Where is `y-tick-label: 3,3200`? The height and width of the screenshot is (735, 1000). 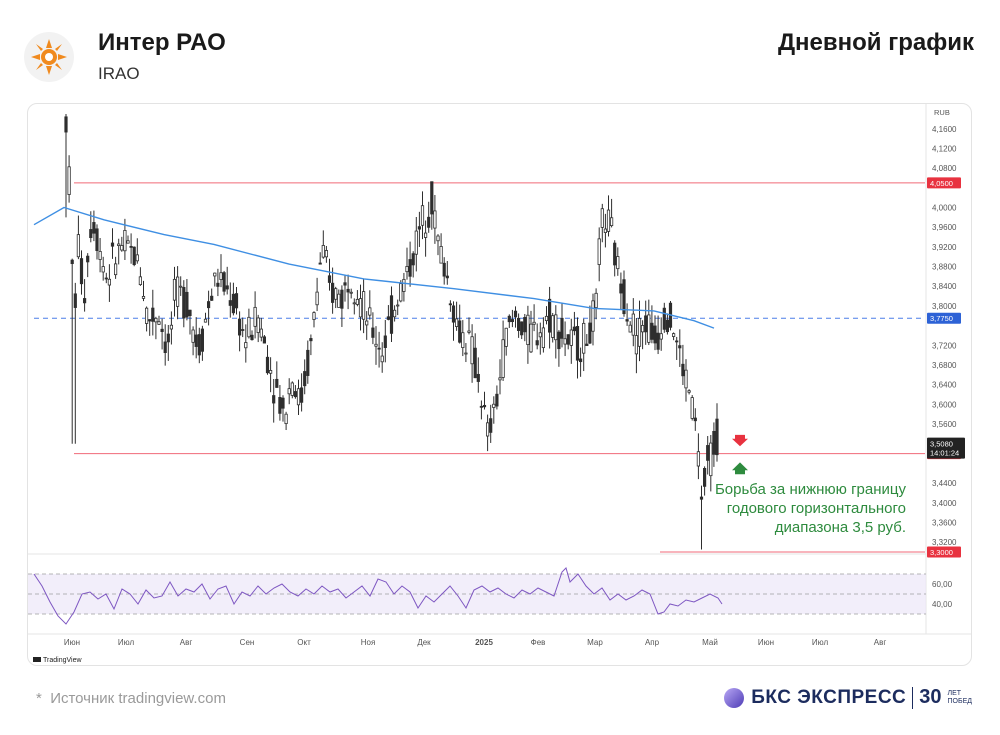
y-tick-label: 3,3200 is located at coordinates (944, 542).